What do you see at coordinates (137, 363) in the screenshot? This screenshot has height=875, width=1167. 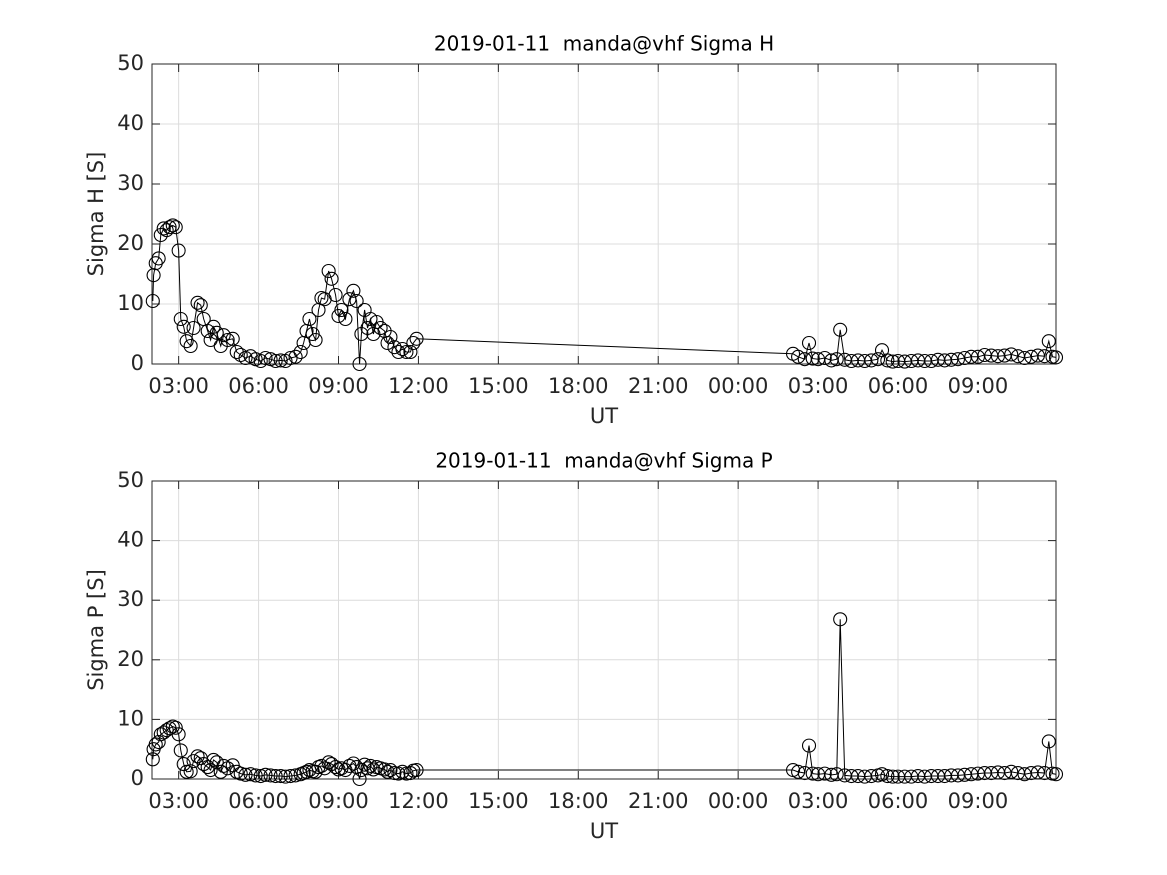 I see `y-tick-label: 0` at bounding box center [137, 363].